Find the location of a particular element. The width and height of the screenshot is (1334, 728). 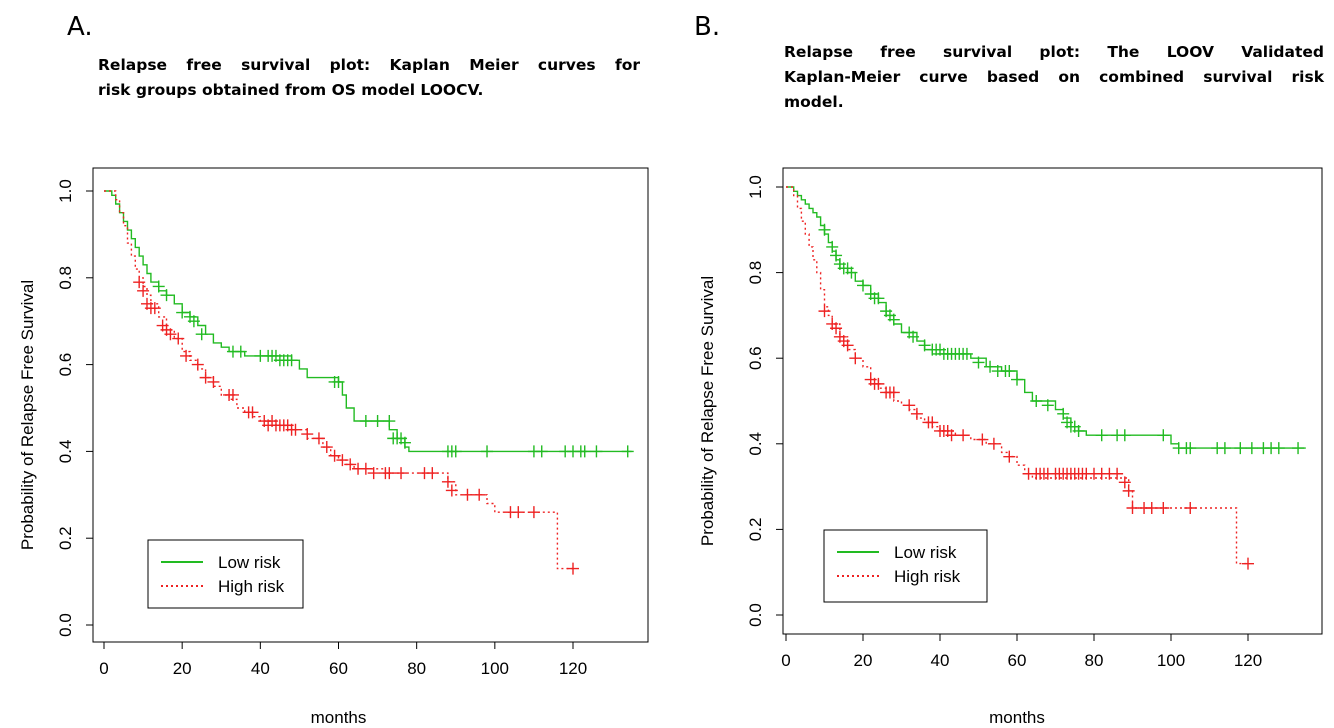

legend-label-low-risk: Low risk is located at coordinates (249, 562).